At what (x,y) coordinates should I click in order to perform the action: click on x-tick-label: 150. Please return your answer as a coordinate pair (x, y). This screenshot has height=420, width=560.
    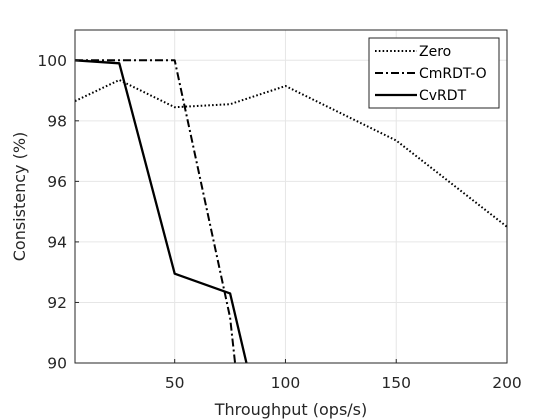
    Looking at the image, I should click on (396, 383).